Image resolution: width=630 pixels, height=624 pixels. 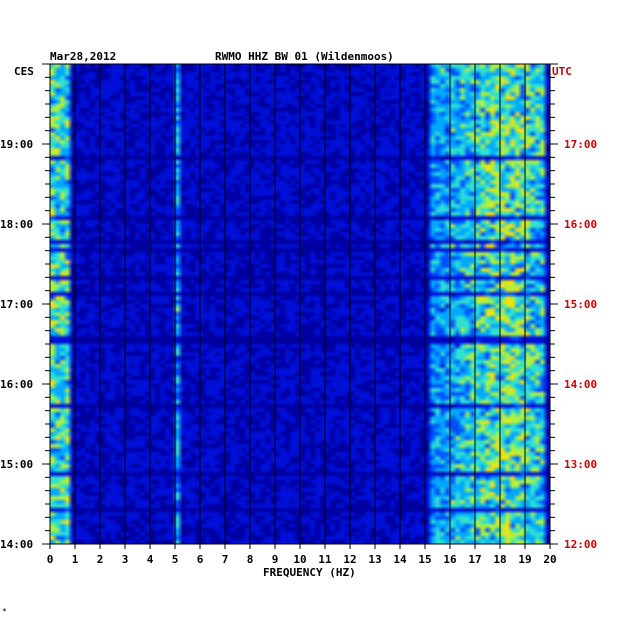 What do you see at coordinates (16, 384) in the screenshot?
I see `y-tick-label-left: 16:00` at bounding box center [16, 384].